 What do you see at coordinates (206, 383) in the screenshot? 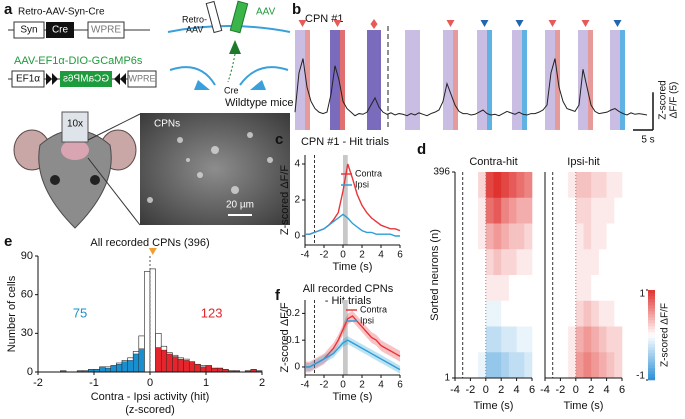
I see `x-tick-label: 1` at bounding box center [206, 383].